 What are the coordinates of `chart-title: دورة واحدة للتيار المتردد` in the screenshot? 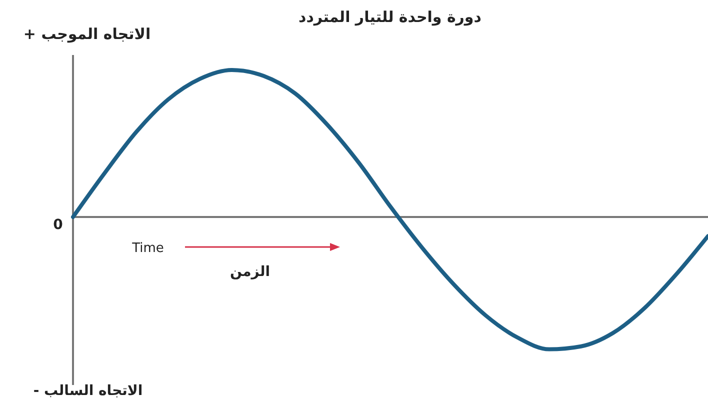 It's located at (390, 17).